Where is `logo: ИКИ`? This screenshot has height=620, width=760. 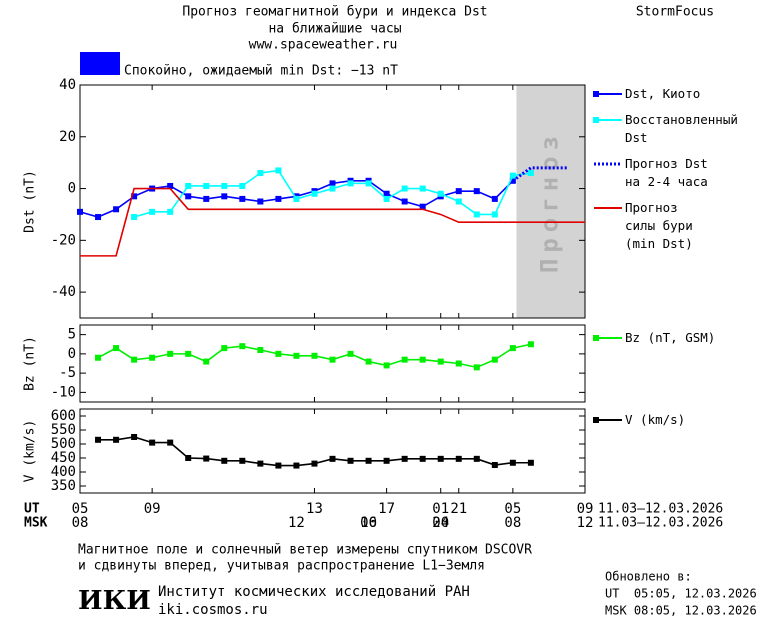 logo: ИКИ is located at coordinates (114, 601).